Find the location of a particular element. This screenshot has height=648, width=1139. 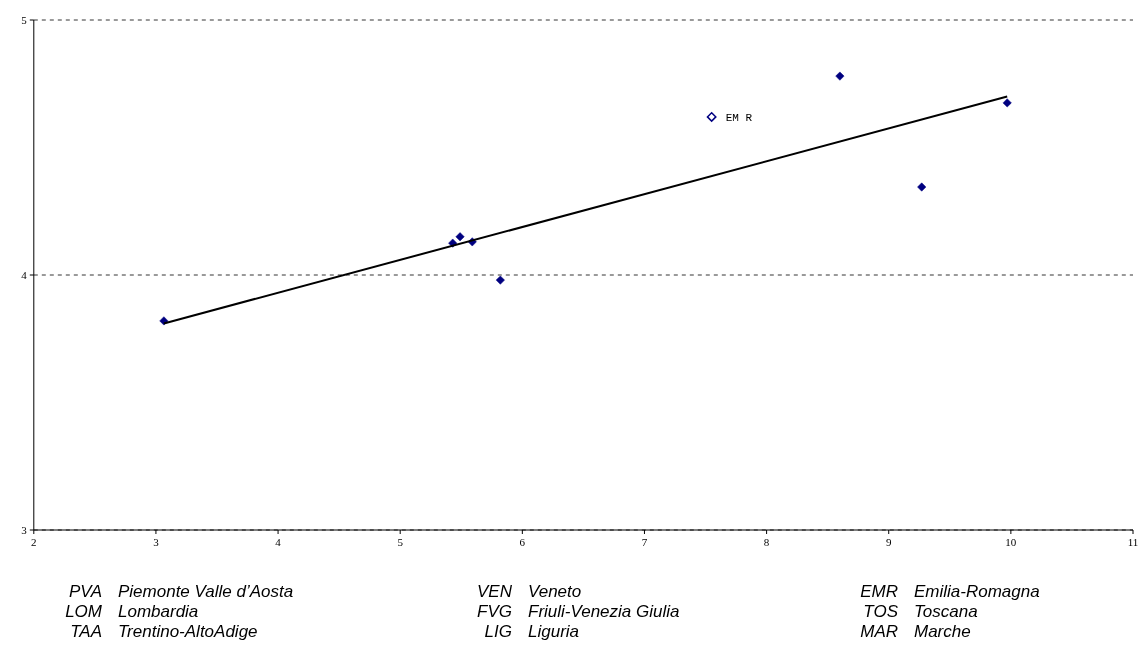

text: FVG is located at coordinates (494, 611).